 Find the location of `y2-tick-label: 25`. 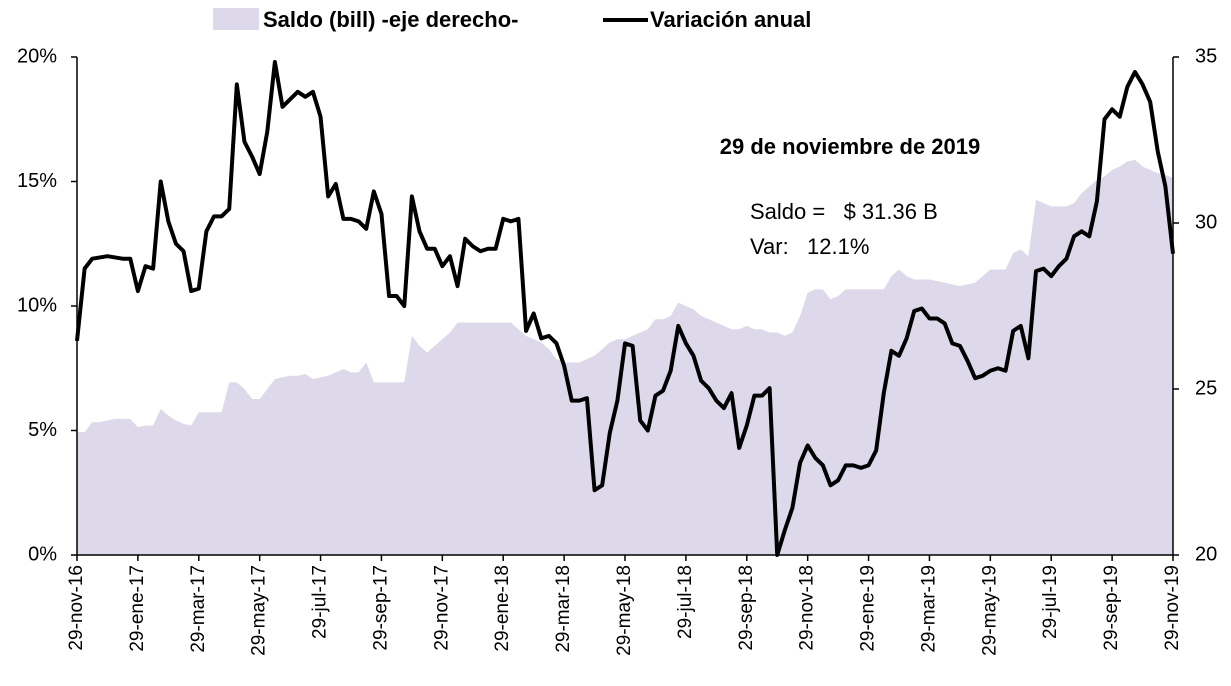

y2-tick-label: 25 is located at coordinates (1206, 388).